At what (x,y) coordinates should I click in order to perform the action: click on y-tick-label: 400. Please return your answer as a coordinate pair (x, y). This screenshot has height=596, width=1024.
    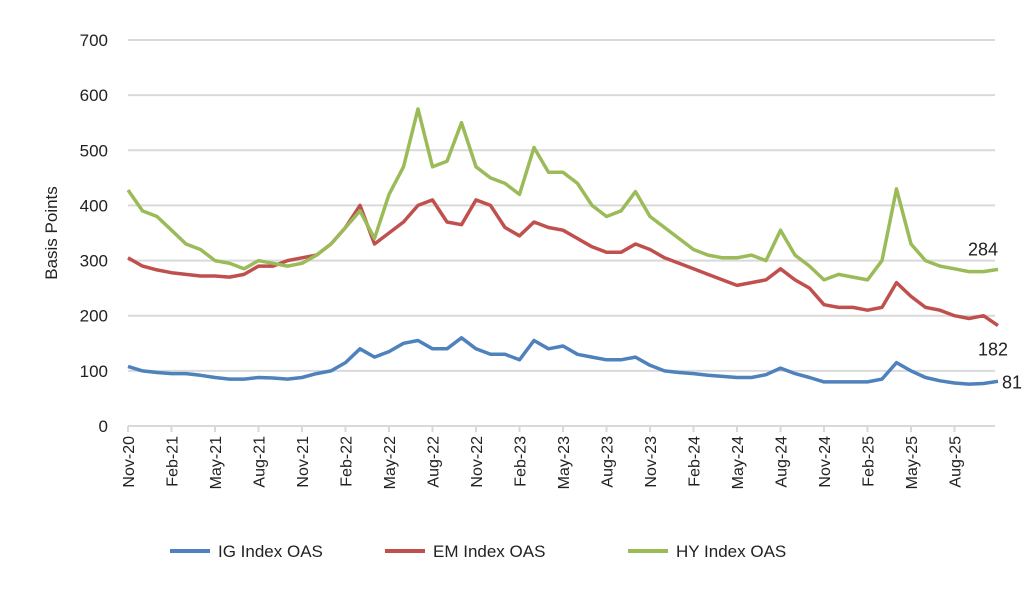
    Looking at the image, I should click on (94, 205).